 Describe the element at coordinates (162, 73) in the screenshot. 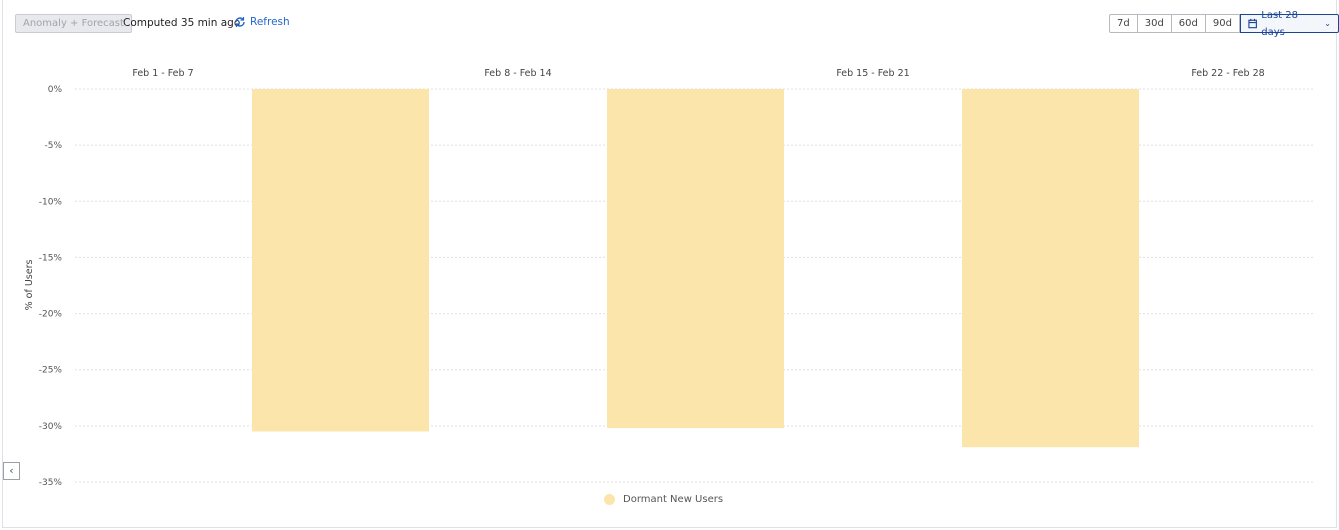

I see `x-tick-label: Feb 1 - Feb 7` at that location.